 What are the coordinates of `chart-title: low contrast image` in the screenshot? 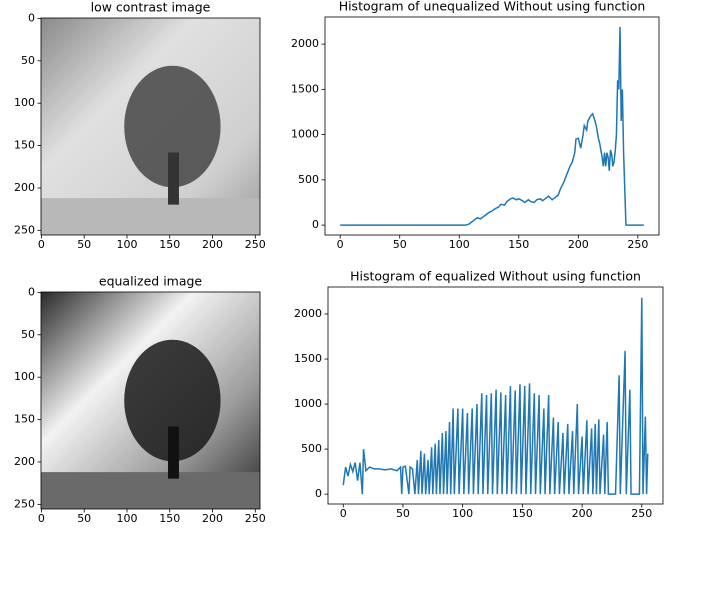 It's located at (151, 7).